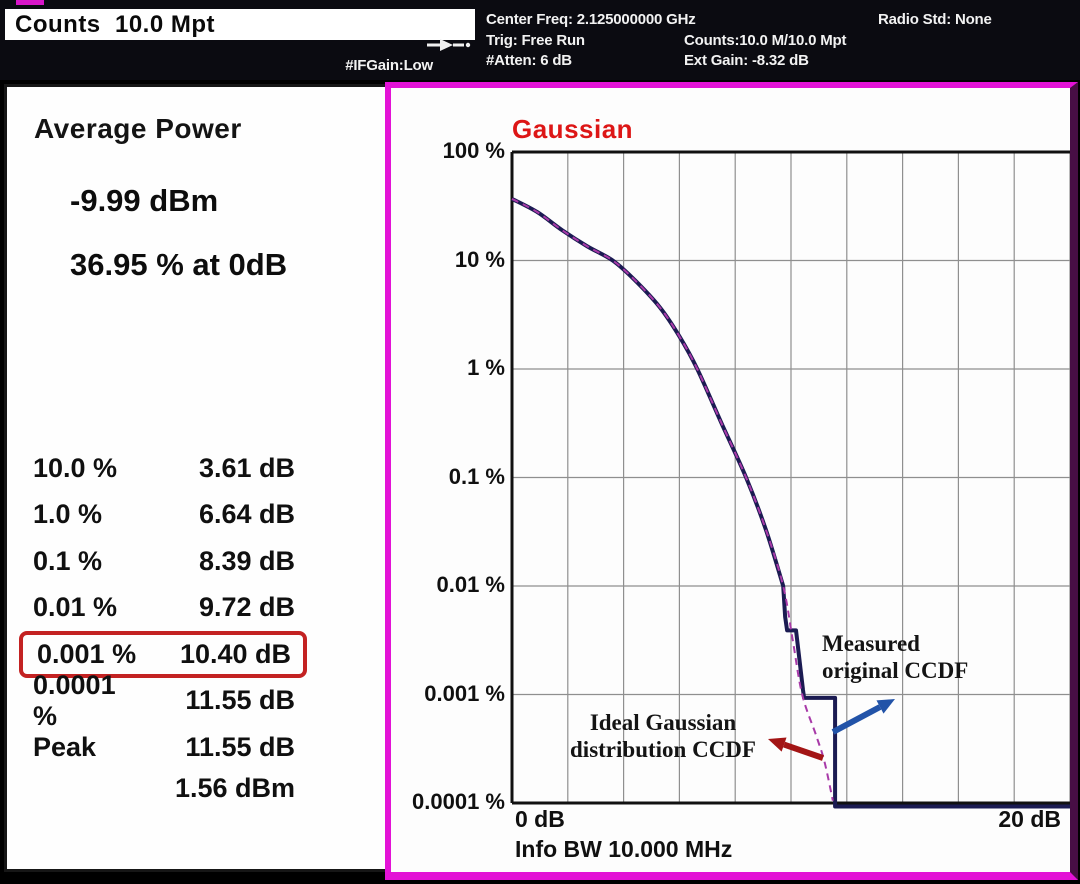 The width and height of the screenshot is (1080, 884). What do you see at coordinates (573, 129) in the screenshot?
I see `gaussian-label: Gaussian` at bounding box center [573, 129].